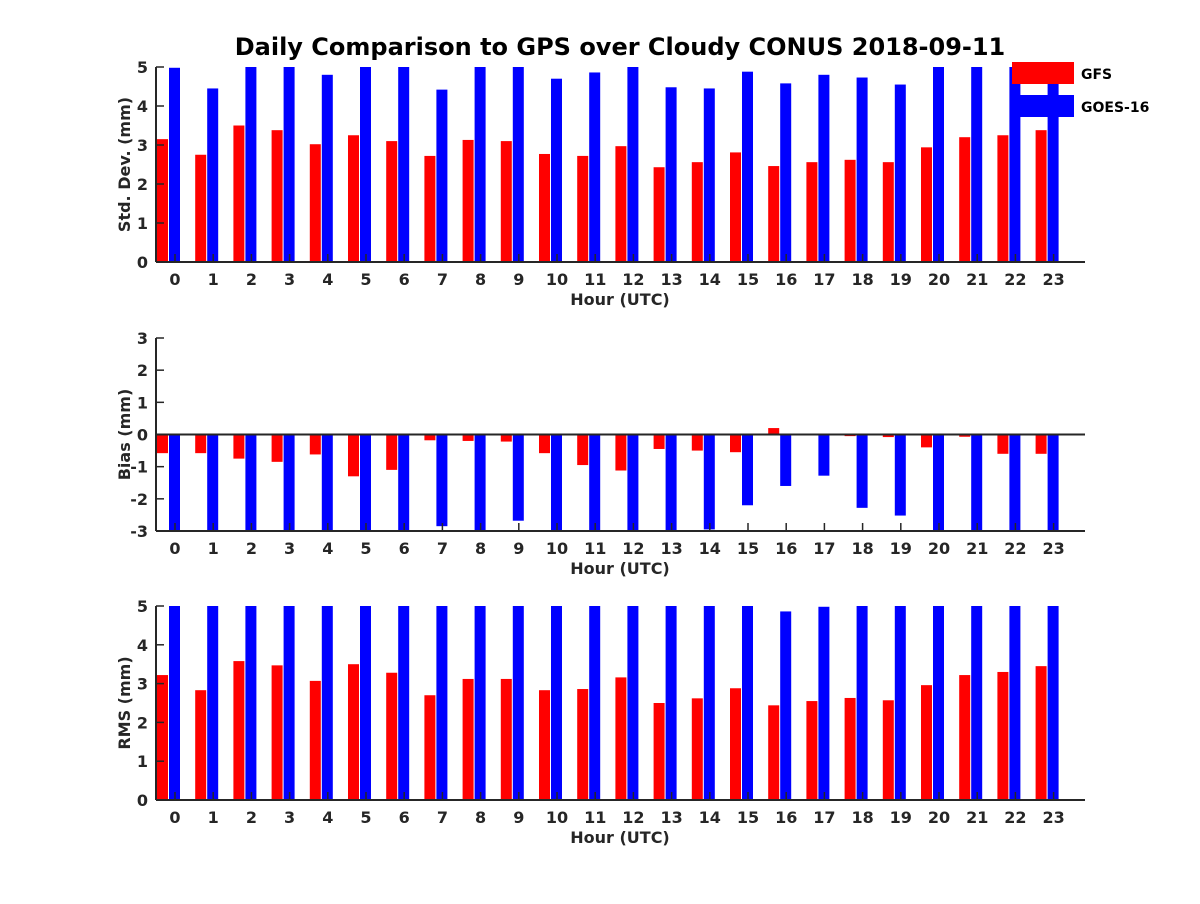 This screenshot has height=904, width=1200. I want to click on x-tick-label-rms: 11, so click(595, 817).